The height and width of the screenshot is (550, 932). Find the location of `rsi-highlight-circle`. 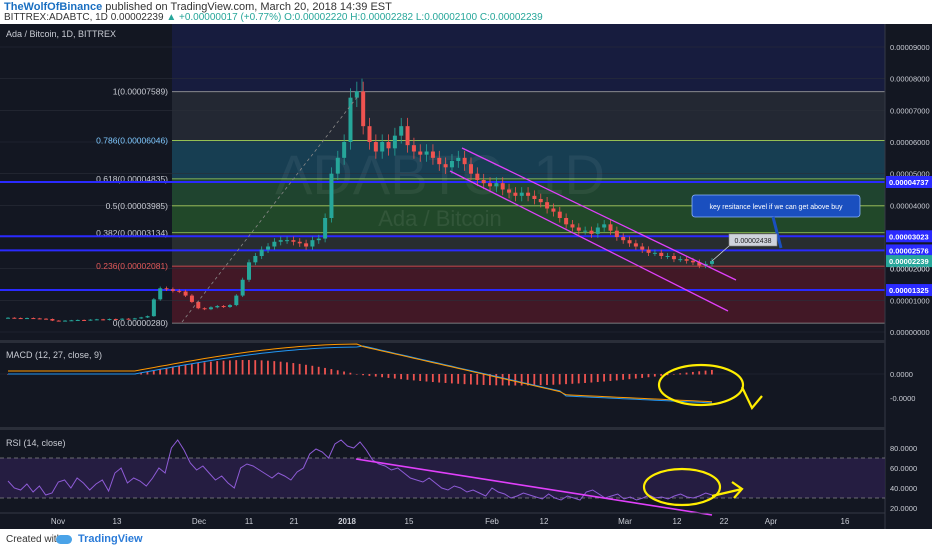

rsi-highlight-circle is located at coordinates (682, 487).